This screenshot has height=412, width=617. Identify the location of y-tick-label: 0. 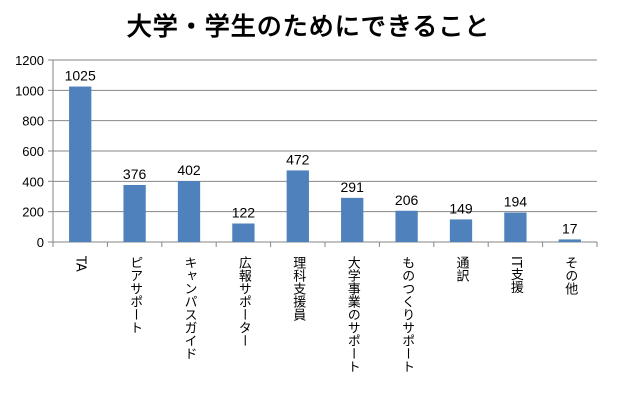
(40, 242).